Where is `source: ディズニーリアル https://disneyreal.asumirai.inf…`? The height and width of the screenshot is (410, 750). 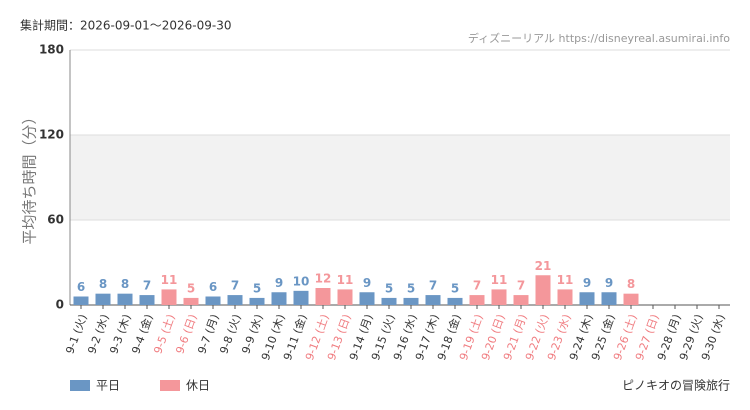 source: ディズニーリアル https://disneyreal.asumirai.inf… is located at coordinates (599, 38).